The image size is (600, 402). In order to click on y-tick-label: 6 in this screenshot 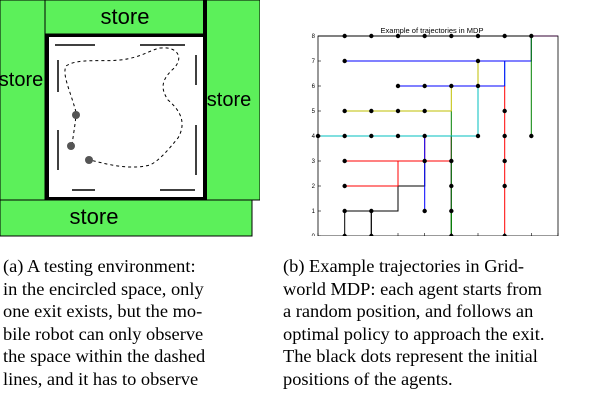, I will do `click(314, 87)`.